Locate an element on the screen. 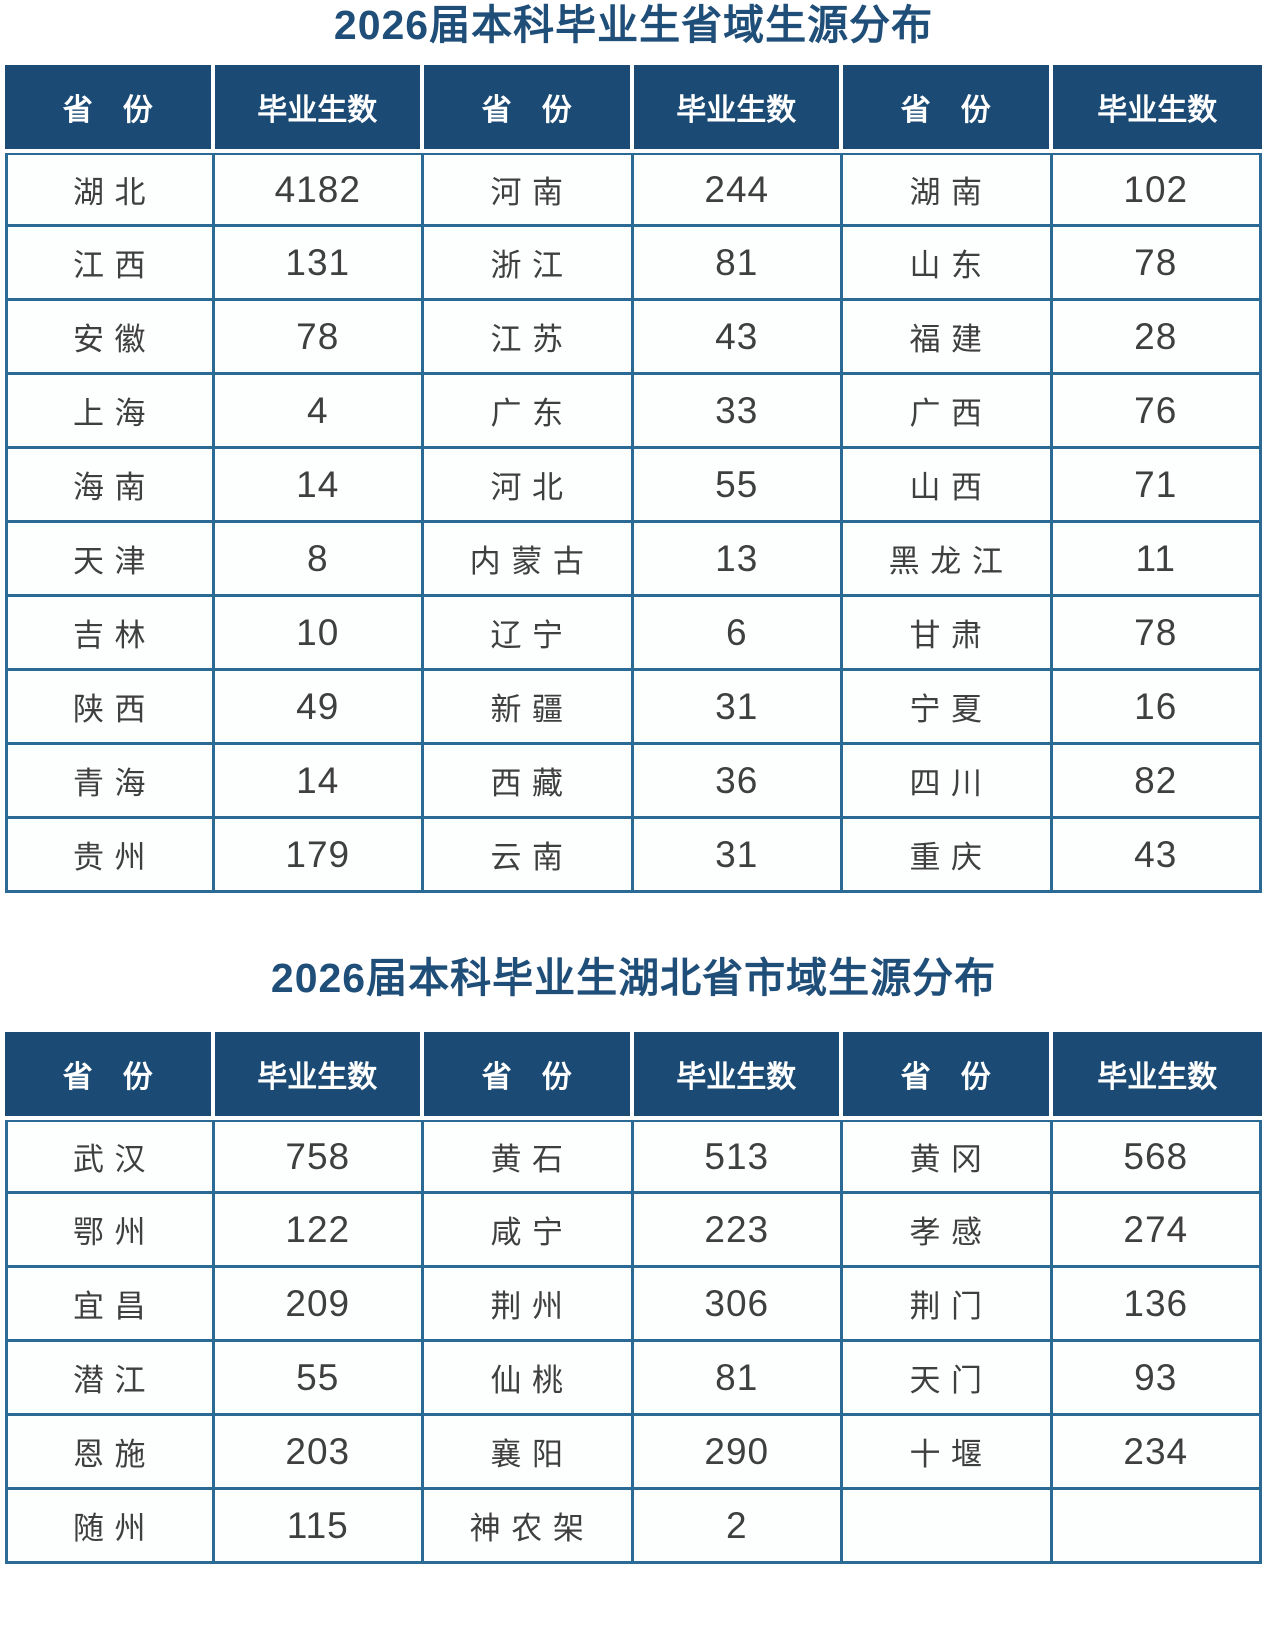  region-cell: 孝 感 is located at coordinates (948, 1231).